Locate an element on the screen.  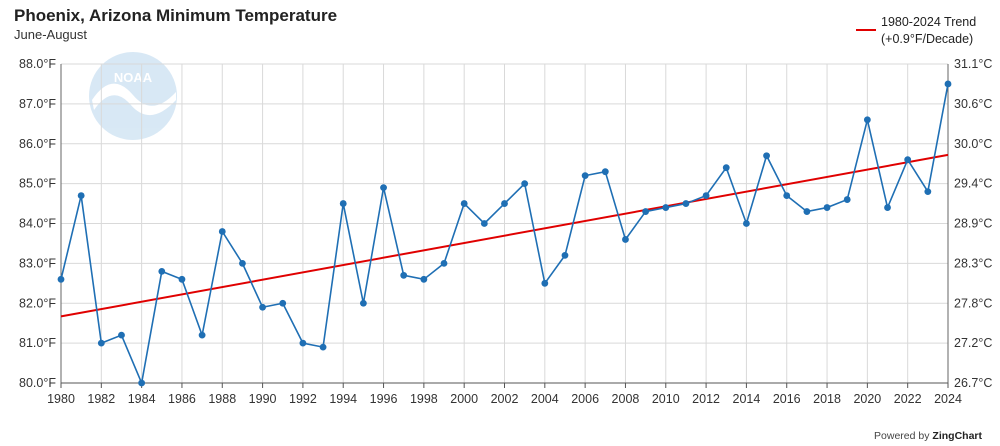
x-tick-label: 2014 is located at coordinates (747, 399).